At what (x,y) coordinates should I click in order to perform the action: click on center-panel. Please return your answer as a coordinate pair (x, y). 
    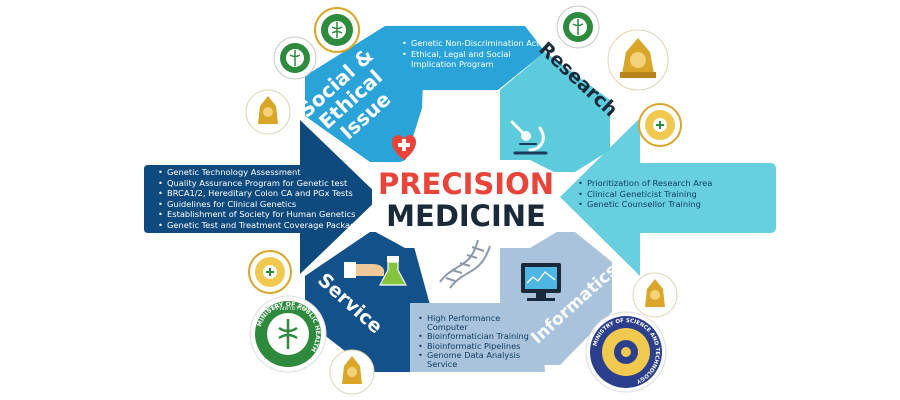
    Looking at the image, I should click on (466, 204).